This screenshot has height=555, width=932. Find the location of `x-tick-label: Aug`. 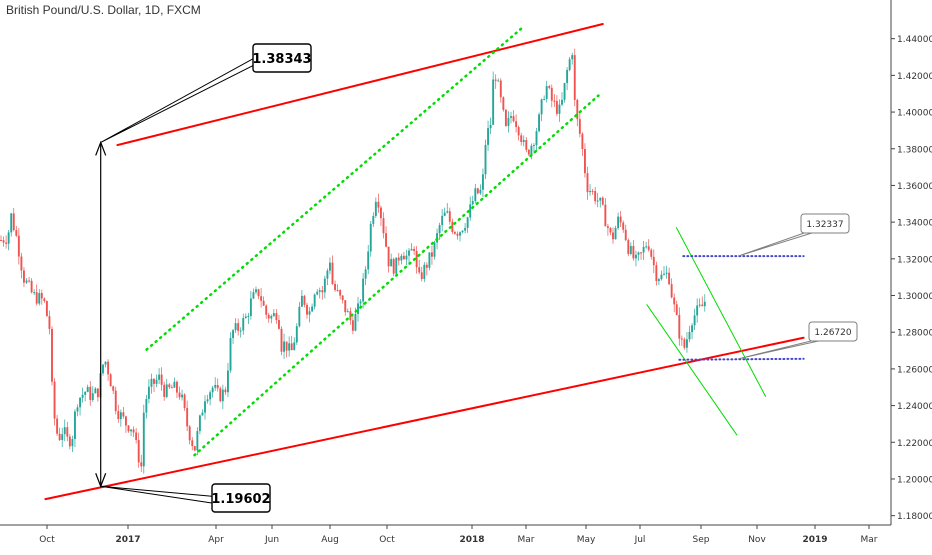

x-tick-label: Aug is located at coordinates (330, 540).